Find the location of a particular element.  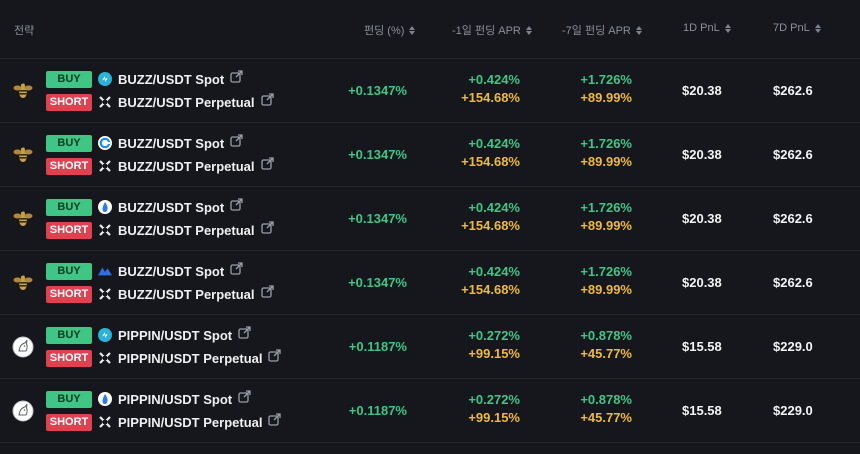

header-apr7-sort: -7일 펀딩 APR is located at coordinates (602, 30).